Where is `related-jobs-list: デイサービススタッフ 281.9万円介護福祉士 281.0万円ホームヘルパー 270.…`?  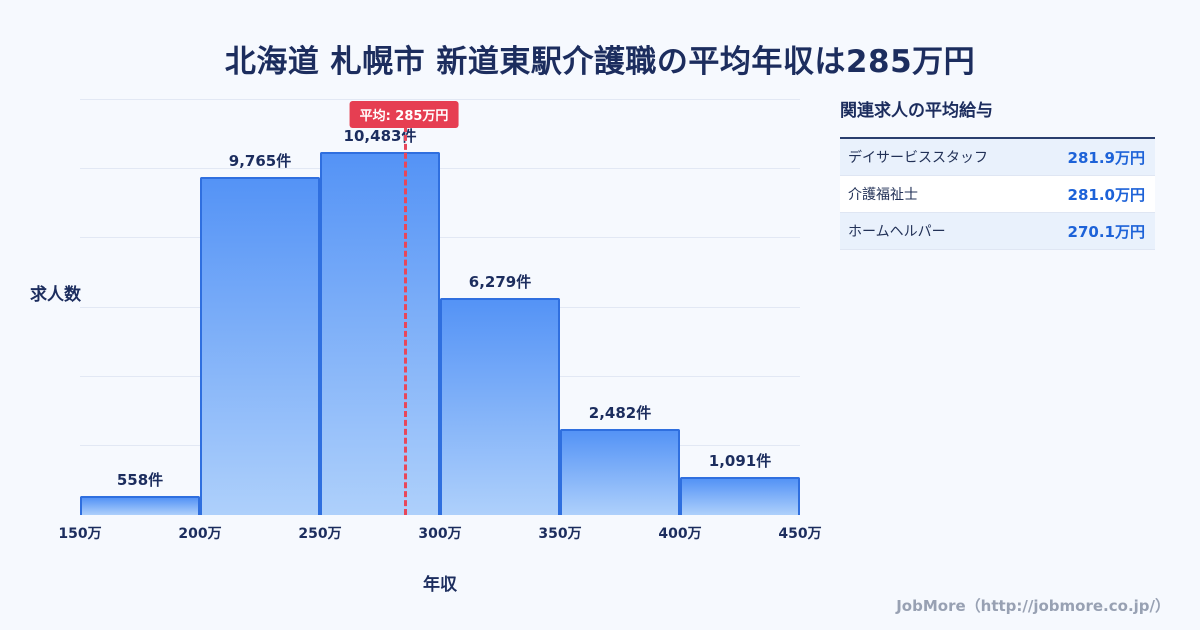 related-jobs-list: デイサービススタッフ 281.9万円介護福祉士 281.0万円ホームヘルパー 270.… is located at coordinates (997, 193).